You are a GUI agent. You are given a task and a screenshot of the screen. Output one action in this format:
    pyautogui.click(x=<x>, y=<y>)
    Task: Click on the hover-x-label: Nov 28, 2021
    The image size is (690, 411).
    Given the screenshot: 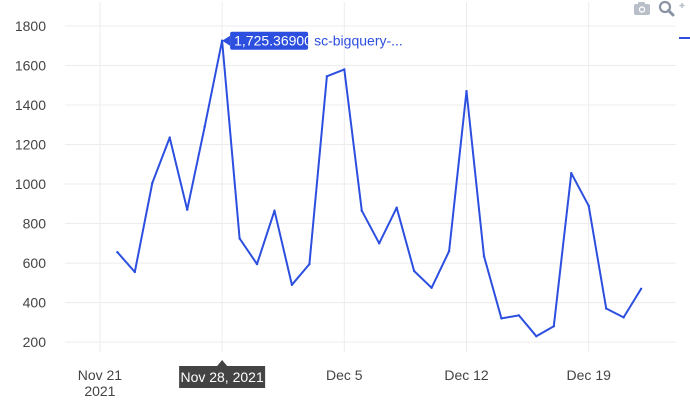 What is the action you would take?
    pyautogui.click(x=221, y=377)
    